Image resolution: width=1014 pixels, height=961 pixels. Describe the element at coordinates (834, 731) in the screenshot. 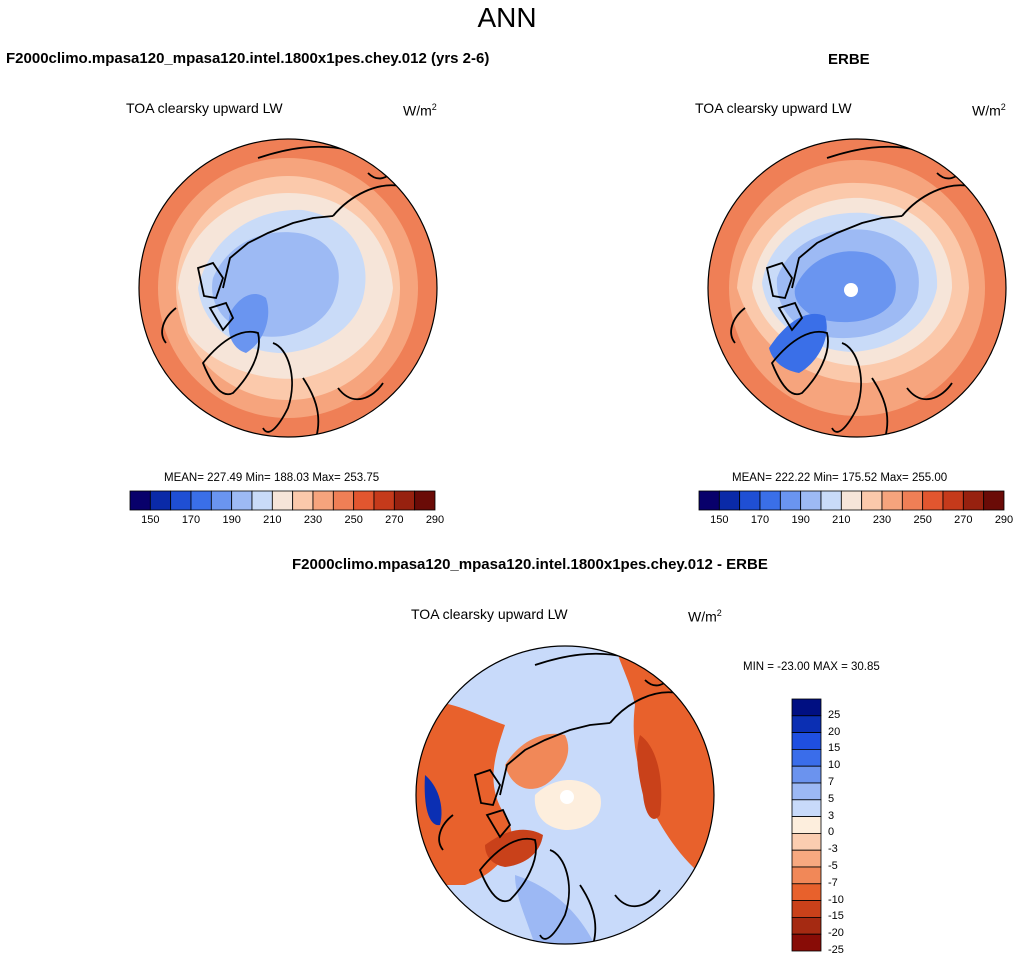

I see `colorbar-tick-label: 20` at that location.